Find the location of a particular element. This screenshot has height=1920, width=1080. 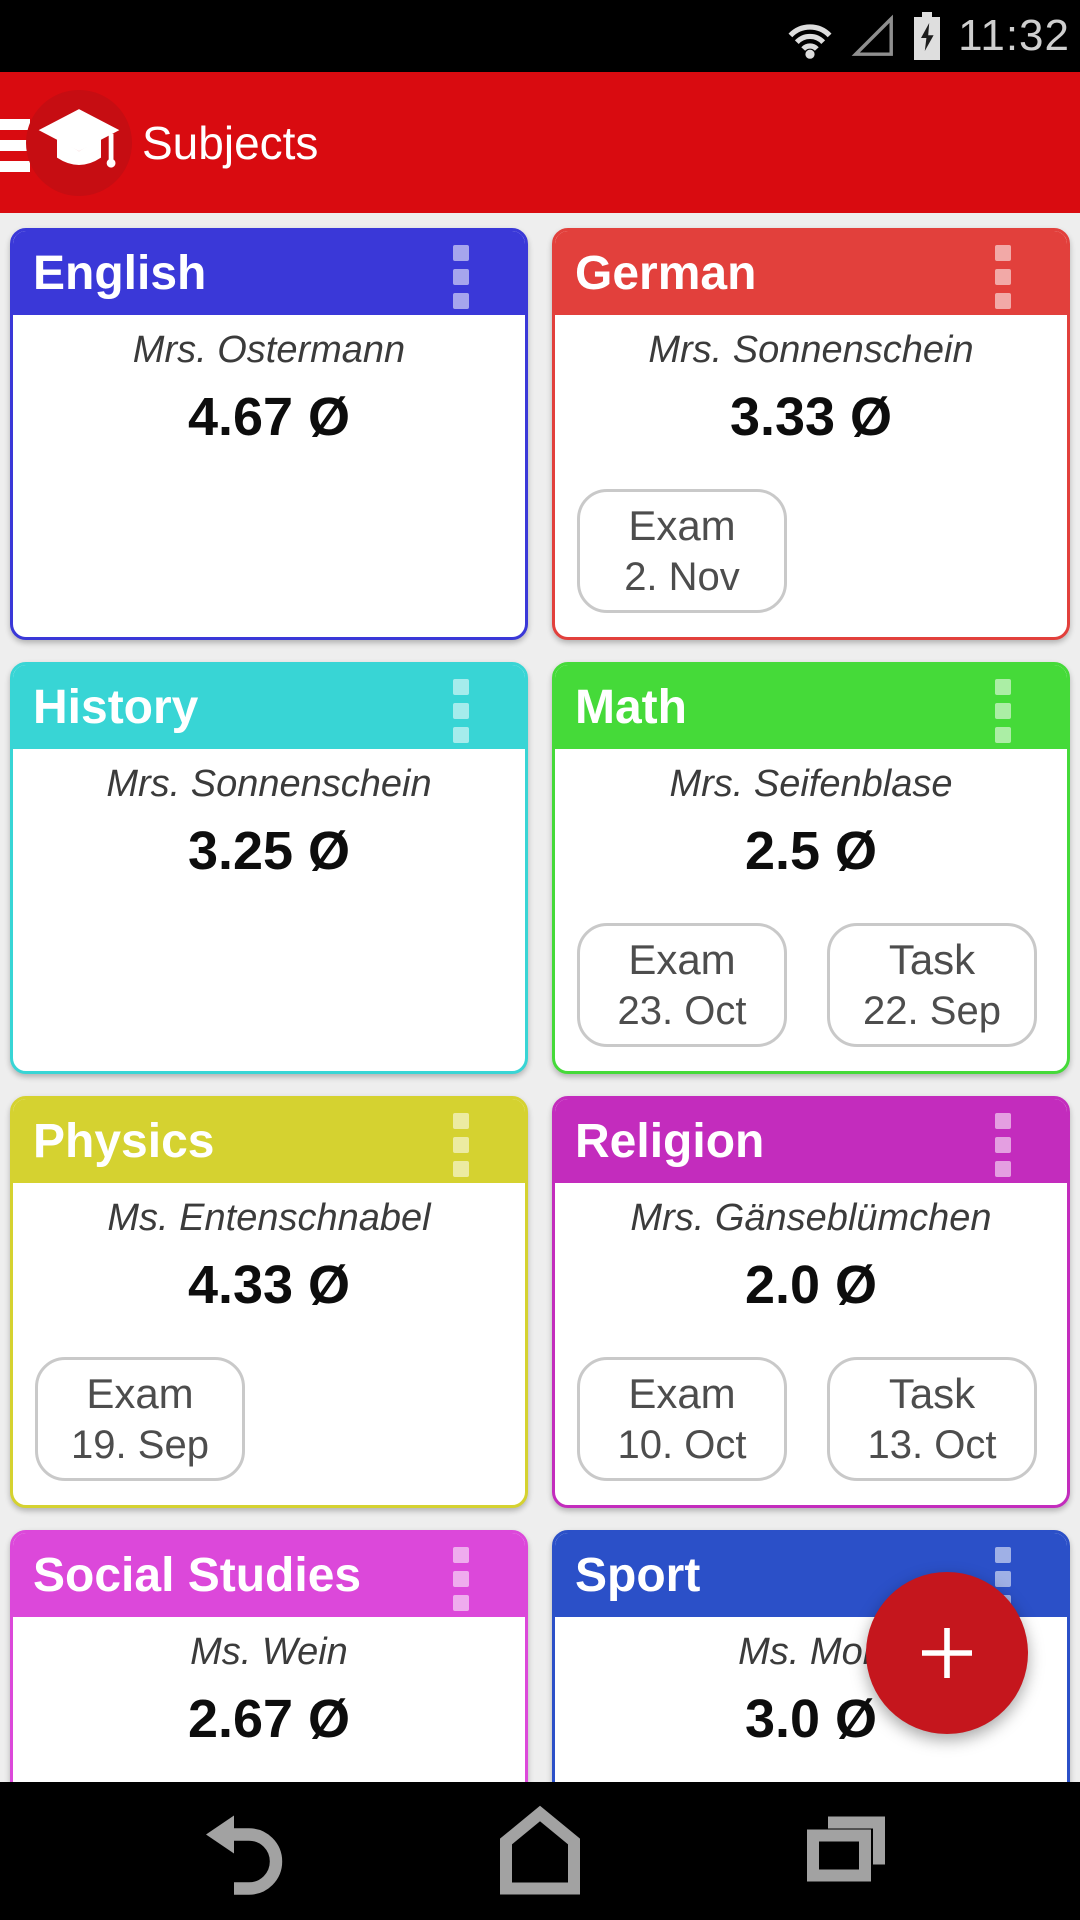

subject-card-header: History is located at coordinates (269, 707).